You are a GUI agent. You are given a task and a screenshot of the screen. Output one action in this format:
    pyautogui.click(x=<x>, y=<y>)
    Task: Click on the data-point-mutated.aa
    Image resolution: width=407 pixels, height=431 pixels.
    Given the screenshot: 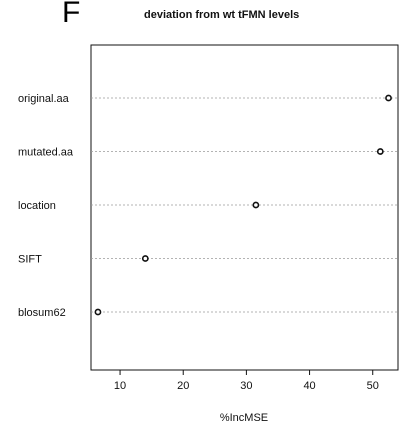 What is the action you would take?
    pyautogui.click(x=380, y=151)
    